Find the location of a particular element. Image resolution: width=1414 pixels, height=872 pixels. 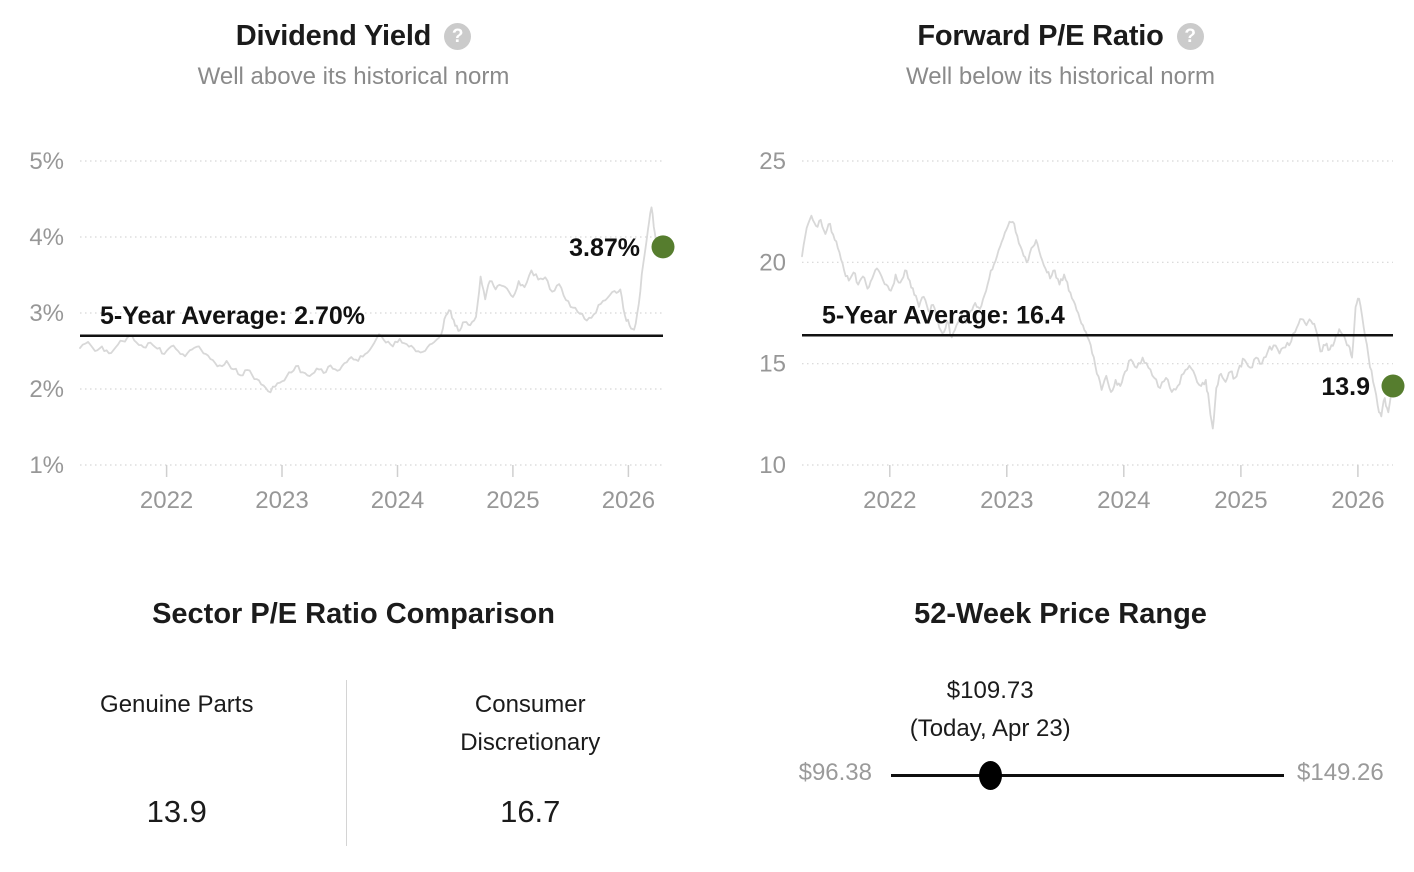

y-axis-label: 15 is located at coordinates (772, 364).